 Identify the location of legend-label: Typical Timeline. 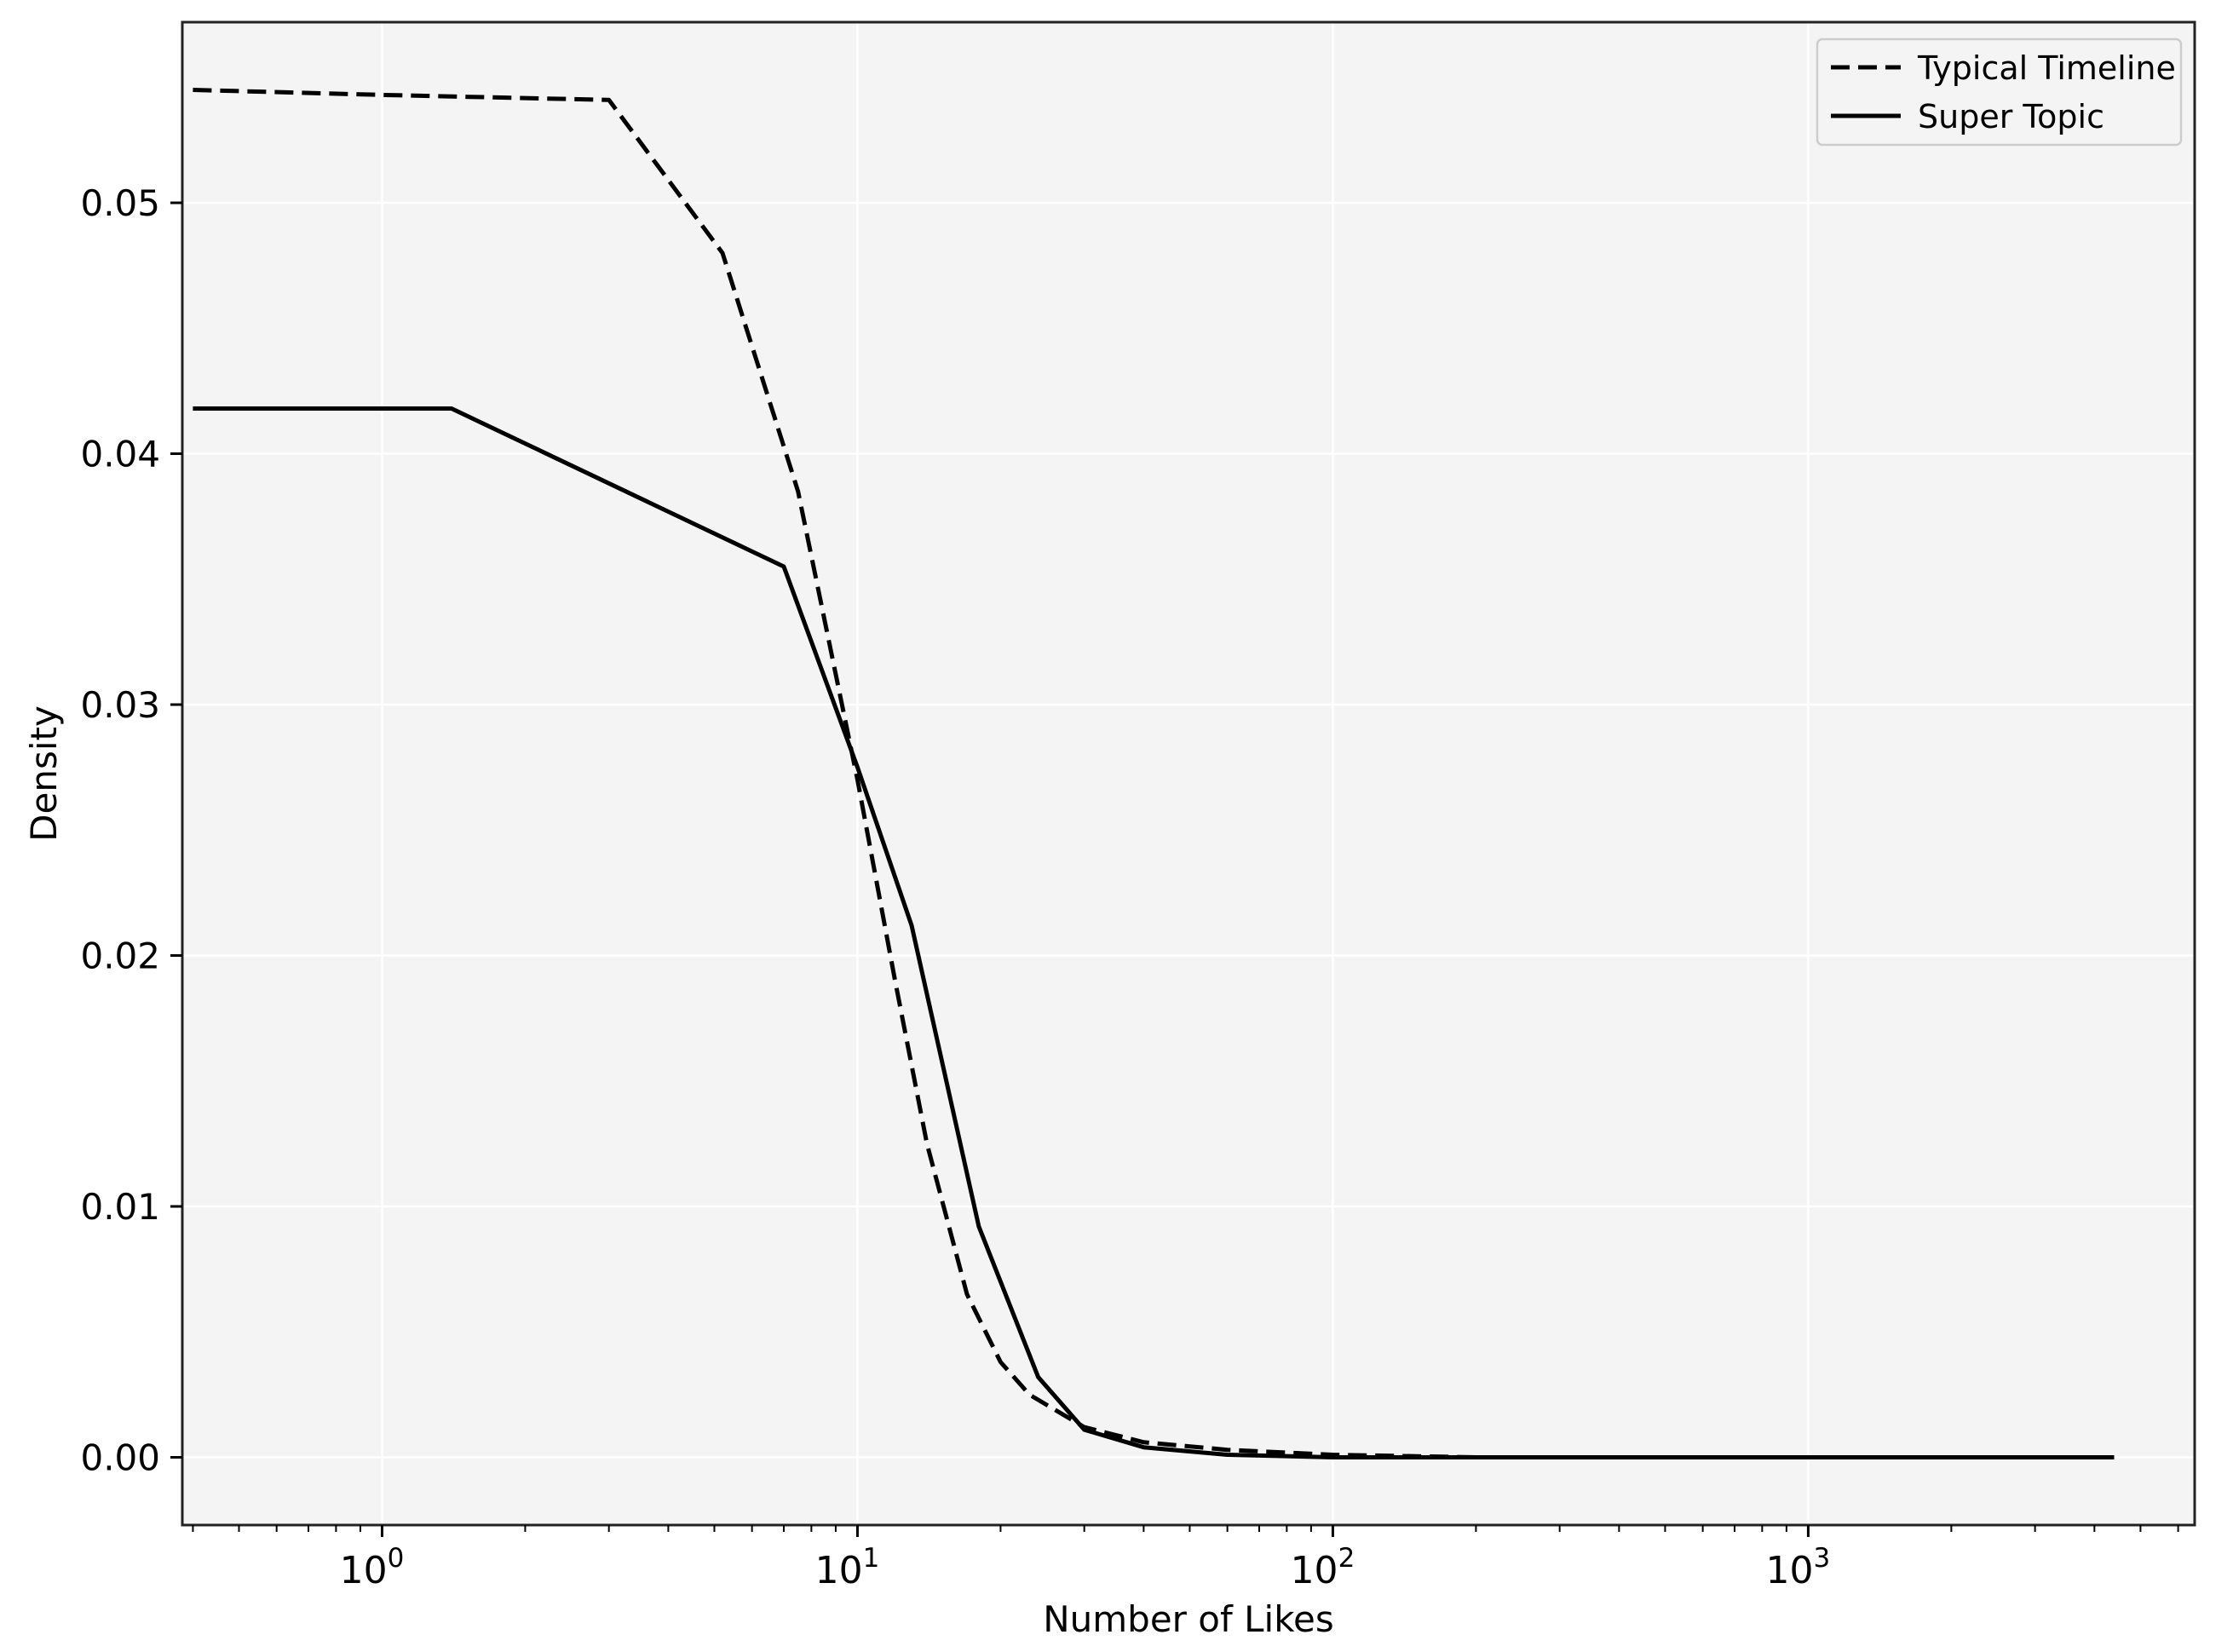
(2046, 68).